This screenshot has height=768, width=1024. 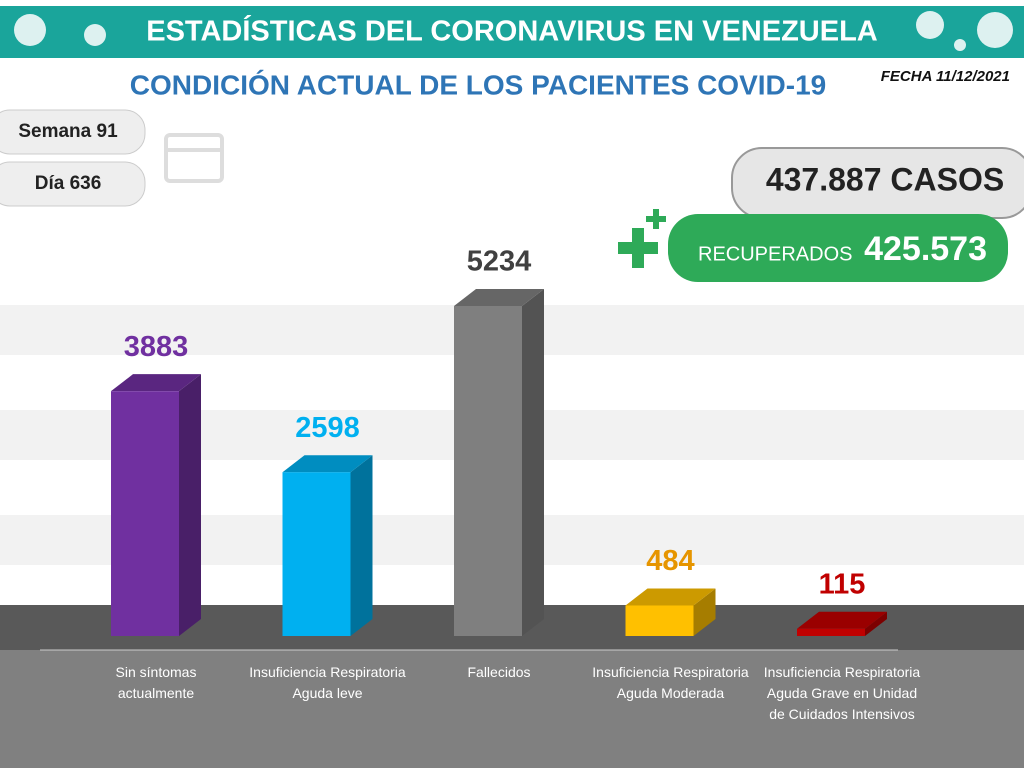 I want to click on week-box, so click(x=73, y=132).